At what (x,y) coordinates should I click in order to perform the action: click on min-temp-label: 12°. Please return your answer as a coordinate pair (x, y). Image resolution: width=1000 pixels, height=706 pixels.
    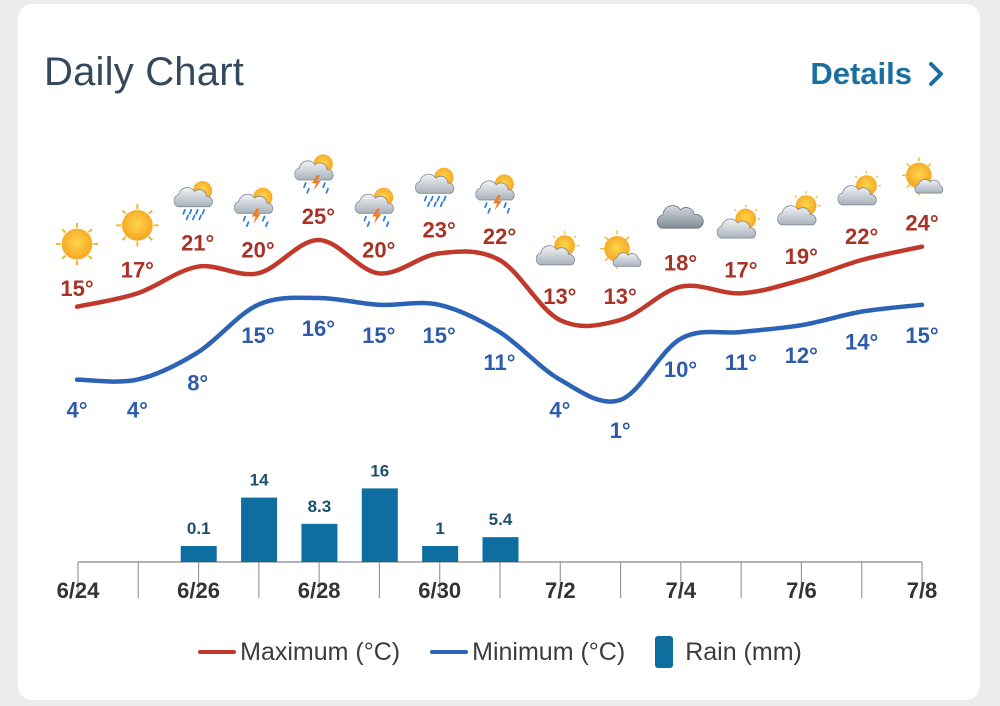
    Looking at the image, I should click on (801, 355).